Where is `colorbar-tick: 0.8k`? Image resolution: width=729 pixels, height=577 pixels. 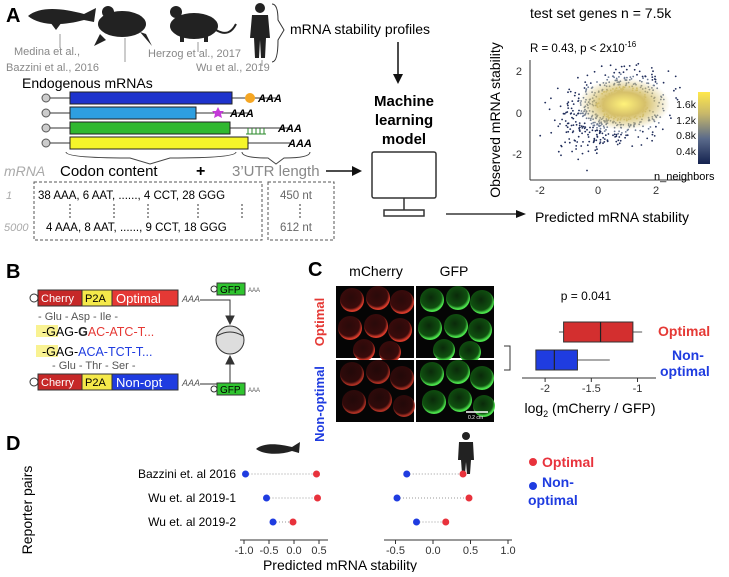 colorbar-tick: 0.8k is located at coordinates (686, 136).